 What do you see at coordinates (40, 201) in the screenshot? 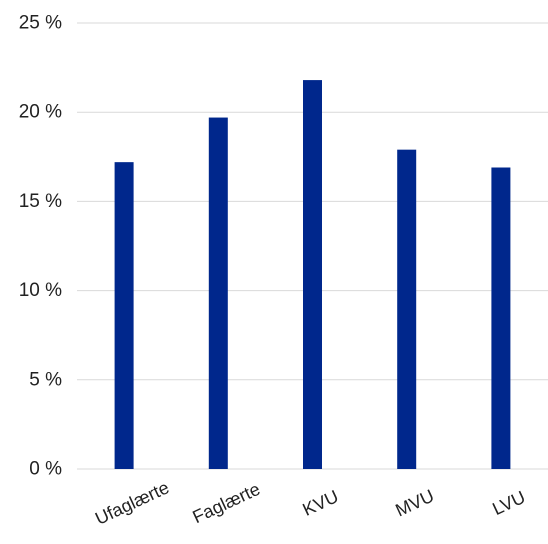
I see `y-tick-label: 15 %` at bounding box center [40, 201].